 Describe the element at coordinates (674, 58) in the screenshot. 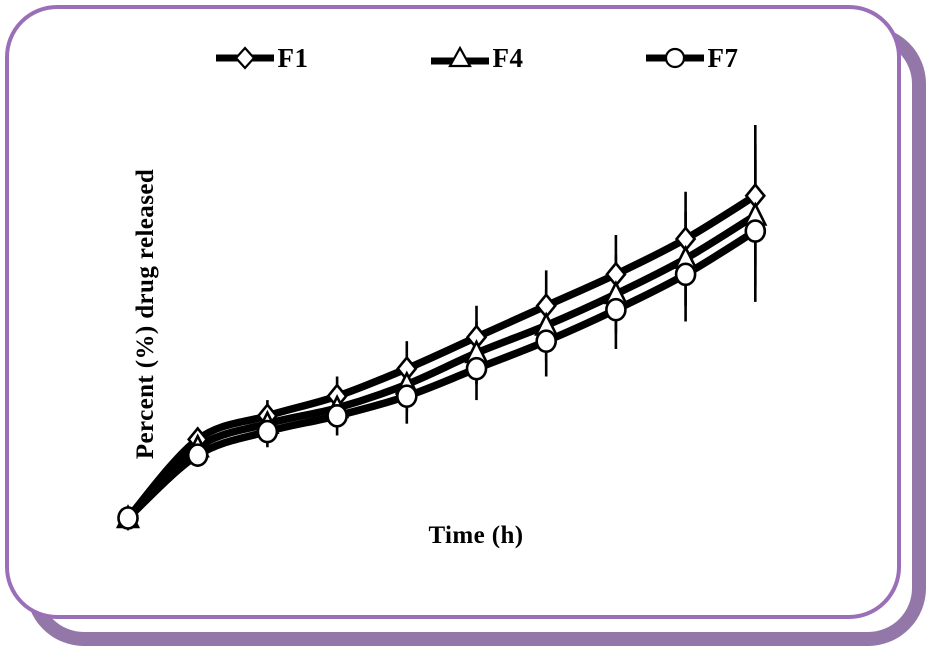

I see `circle-marker-icon` at that location.